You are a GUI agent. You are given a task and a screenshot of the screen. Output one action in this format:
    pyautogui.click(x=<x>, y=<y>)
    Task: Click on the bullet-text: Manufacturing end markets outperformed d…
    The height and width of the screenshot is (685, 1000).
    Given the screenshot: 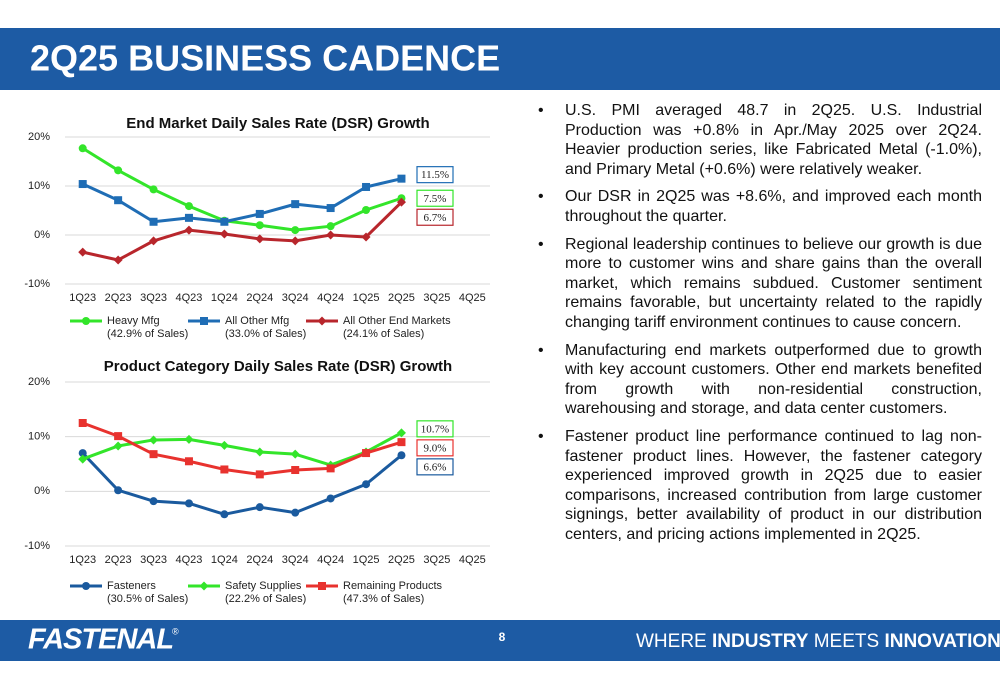 What is the action you would take?
    pyautogui.click(x=773, y=379)
    